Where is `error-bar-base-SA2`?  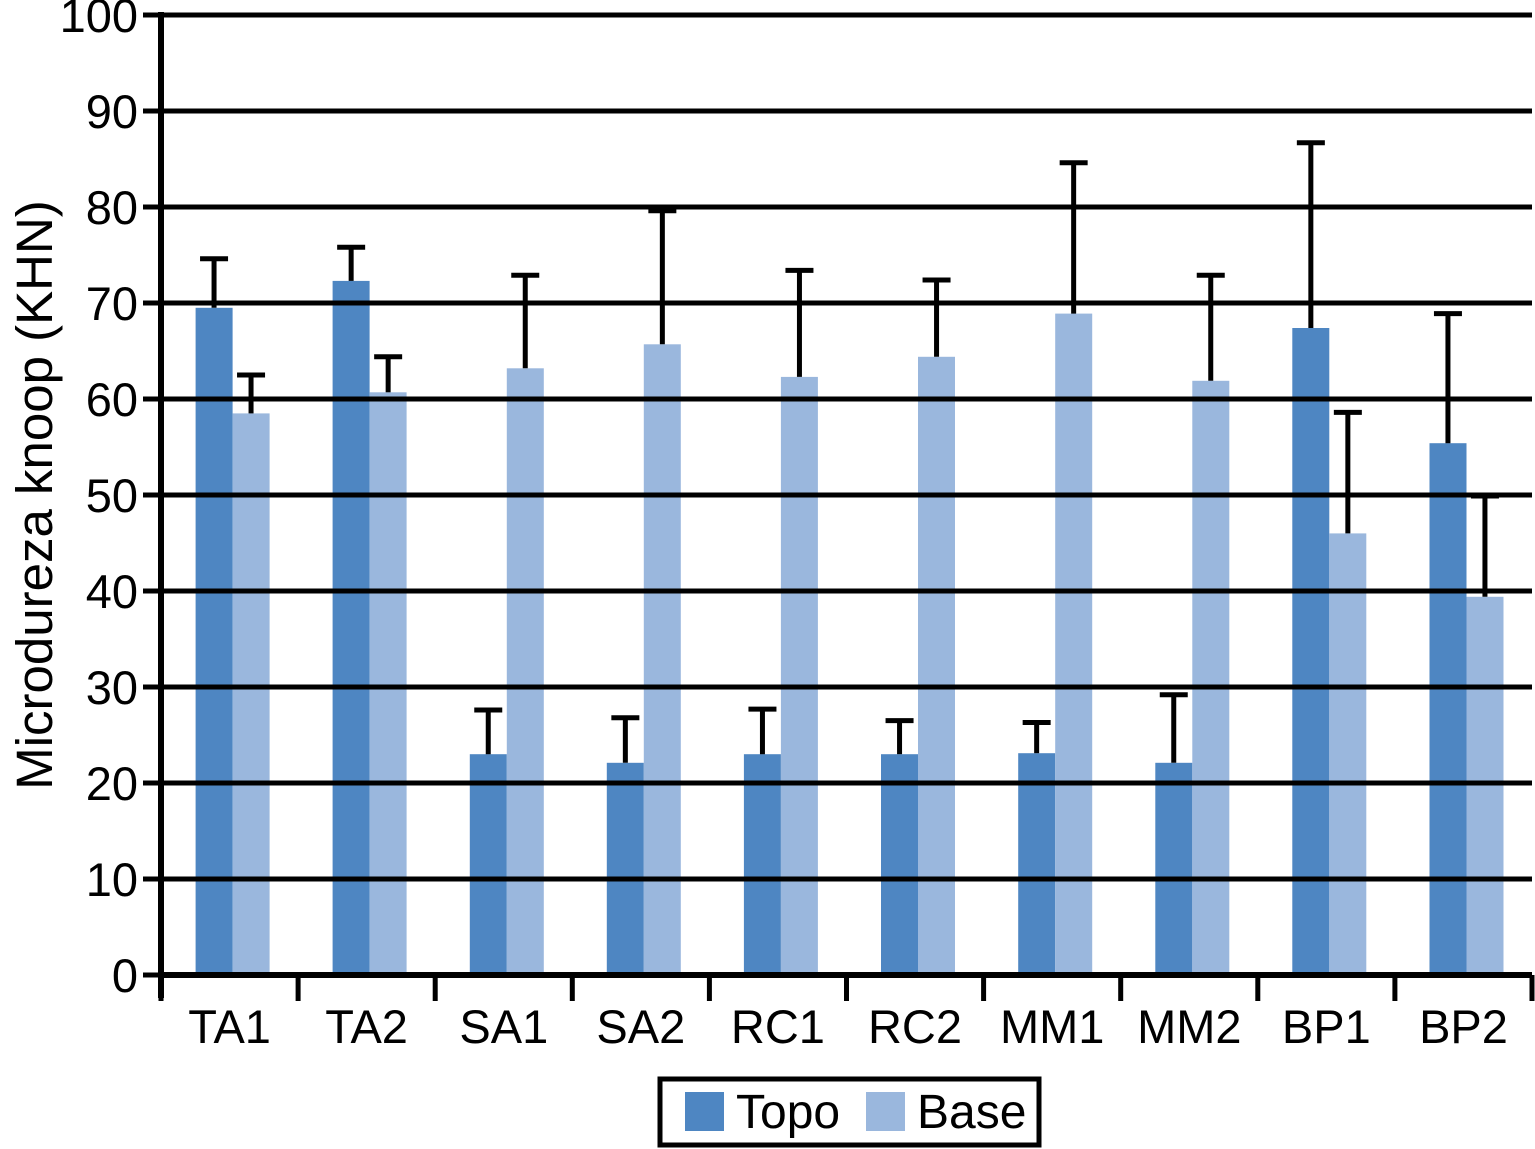 error-bar-base-SA2 is located at coordinates (662, 276).